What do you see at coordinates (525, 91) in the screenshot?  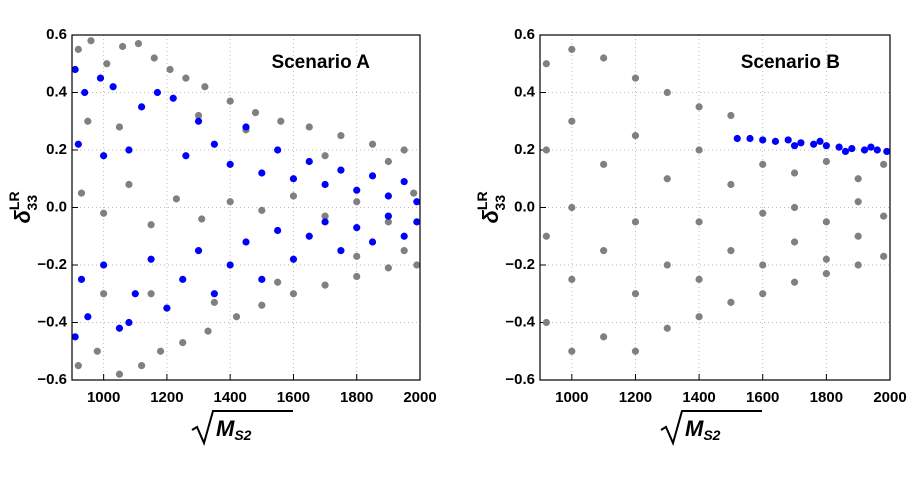 I see `y-tick-label: 0.4` at bounding box center [525, 91].